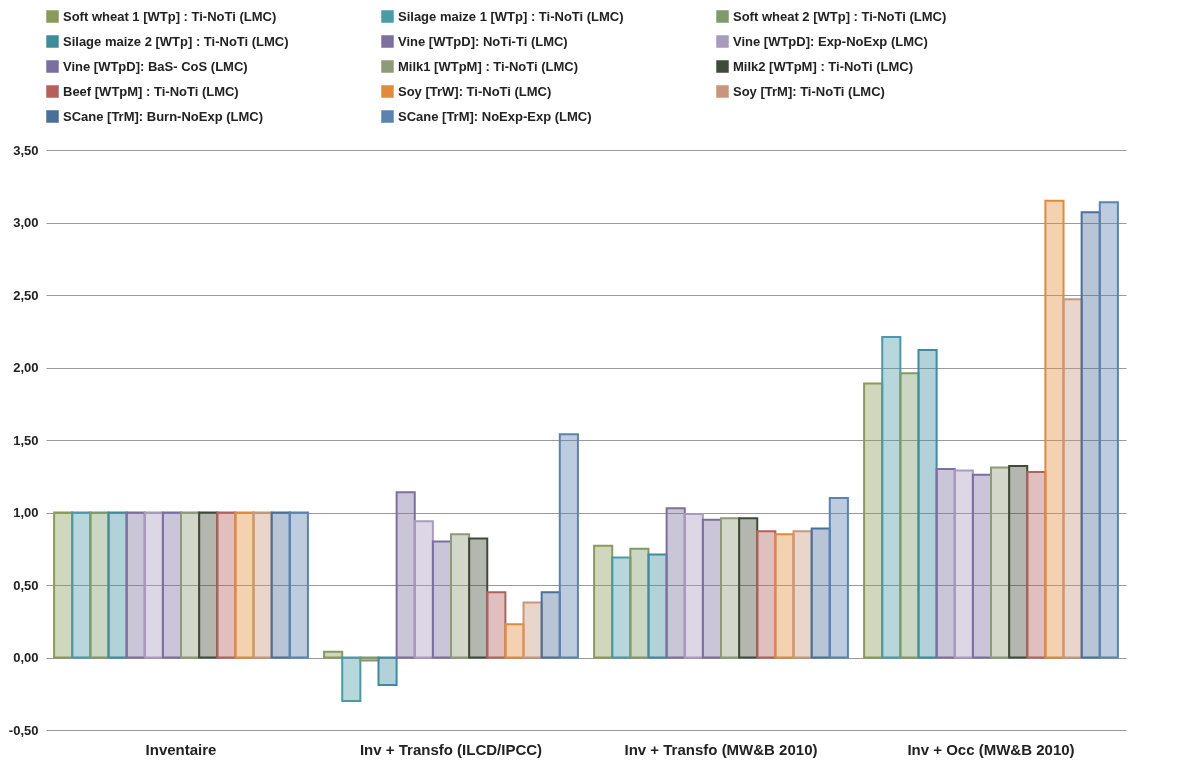 This screenshot has height=773, width=1182. What do you see at coordinates (809, 91) in the screenshot?
I see `legend-label: Soy [TrM]: Ti-NoTi (LMC)` at bounding box center [809, 91].